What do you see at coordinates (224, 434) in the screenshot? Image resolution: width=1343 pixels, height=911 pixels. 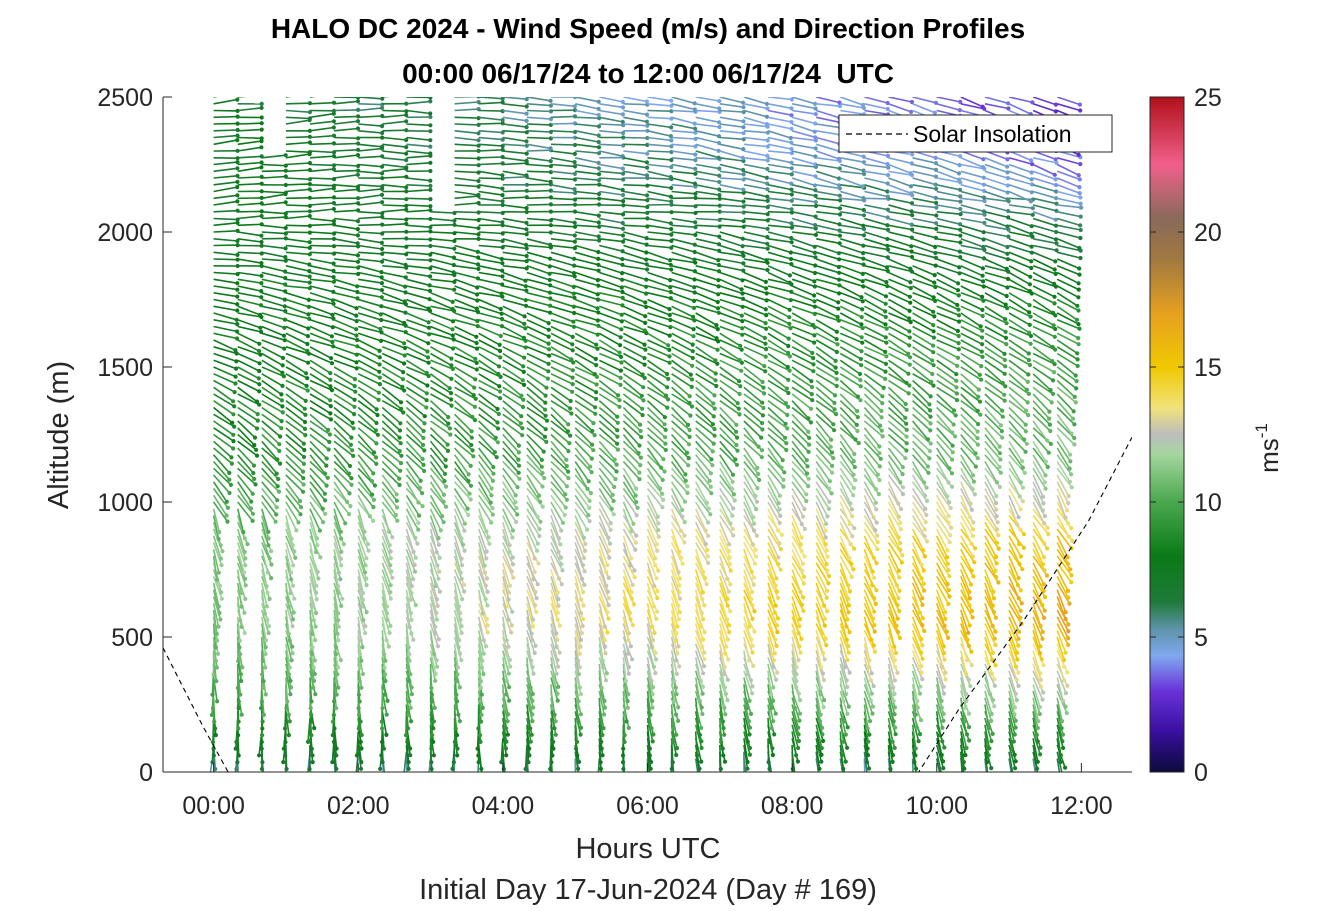 I see `wind-profile` at bounding box center [224, 434].